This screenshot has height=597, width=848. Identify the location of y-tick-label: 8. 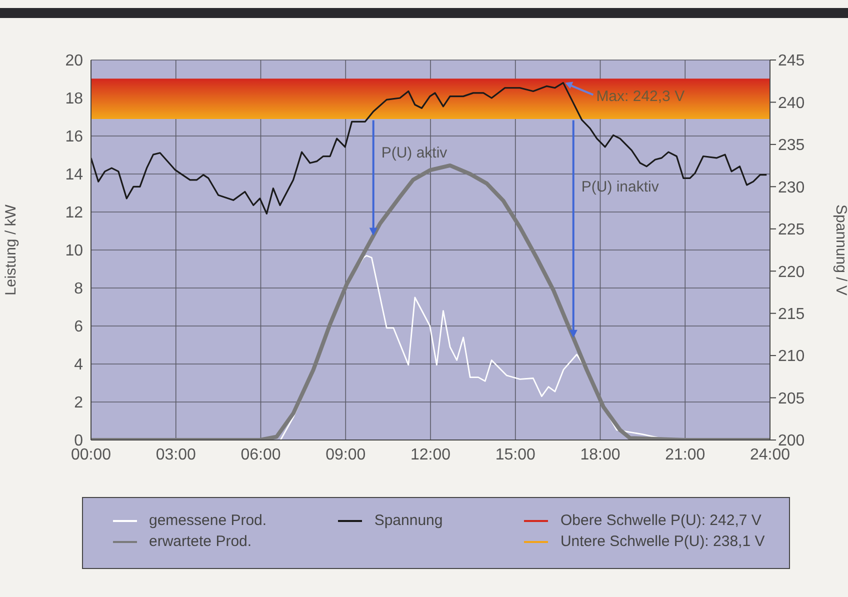
(79, 289).